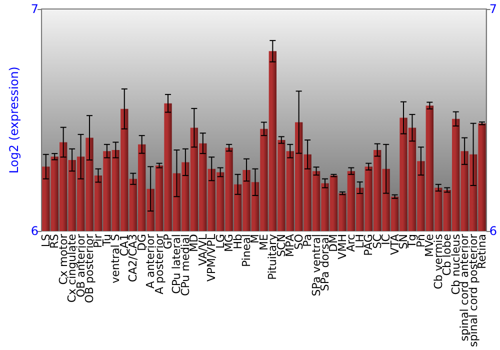 The image size is (500, 350). Describe the element at coordinates (493, 9) in the screenshot. I see `y2-tick-label: 7` at that location.